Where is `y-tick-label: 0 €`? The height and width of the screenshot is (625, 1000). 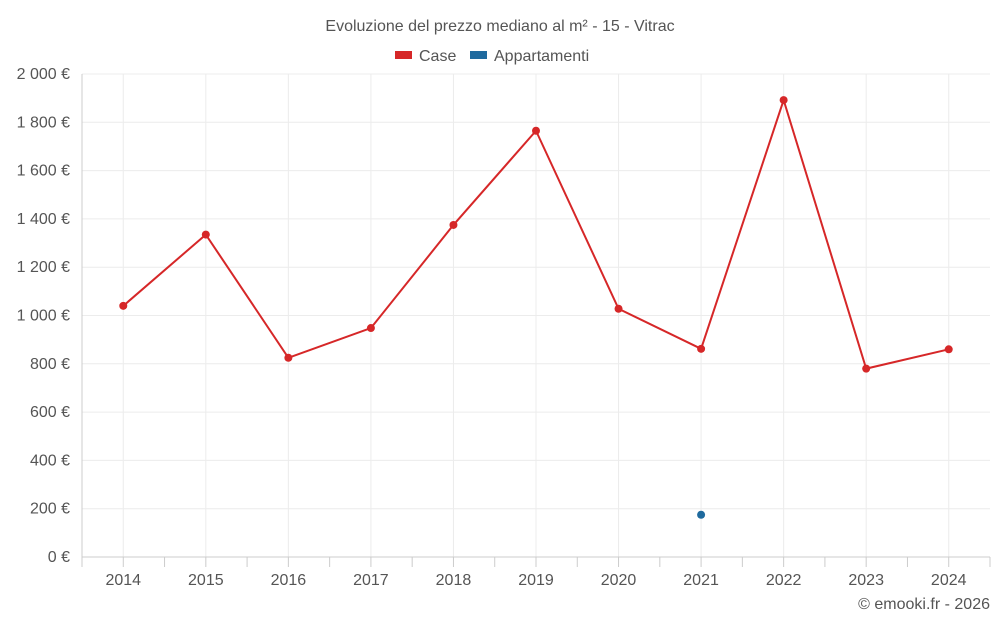
y-tick-label: 0 € is located at coordinates (59, 557).